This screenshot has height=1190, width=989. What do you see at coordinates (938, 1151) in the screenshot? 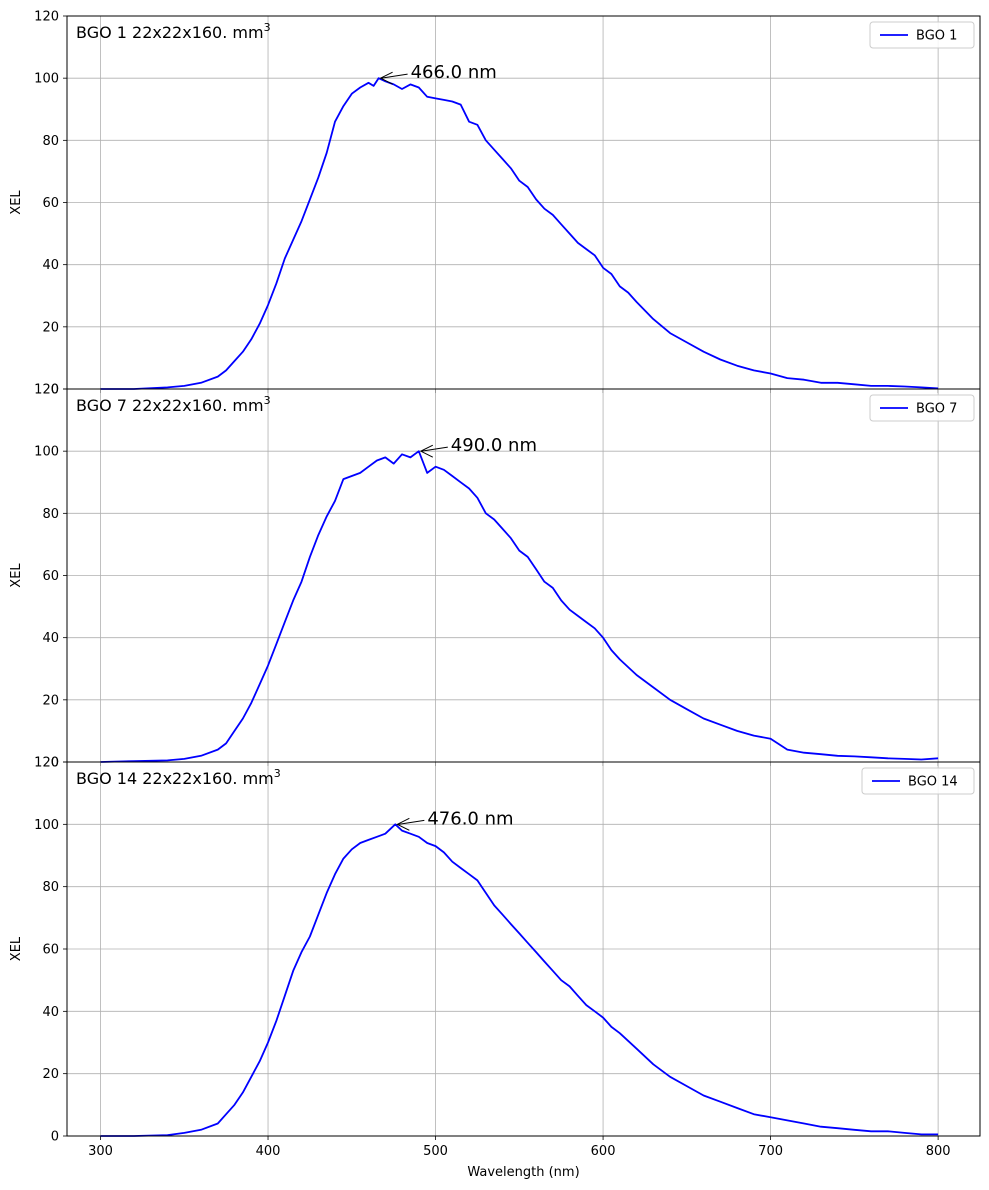
I see `x-tick-label: 800` at bounding box center [938, 1151].